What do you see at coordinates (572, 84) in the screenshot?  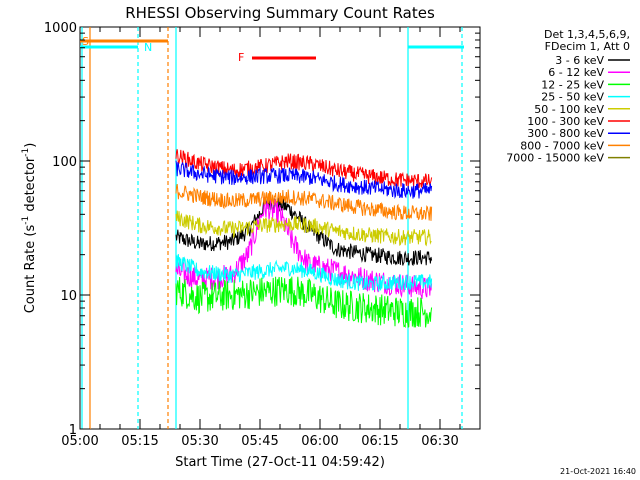 I see `legend-label: 12 - 25 keV` at bounding box center [572, 84].